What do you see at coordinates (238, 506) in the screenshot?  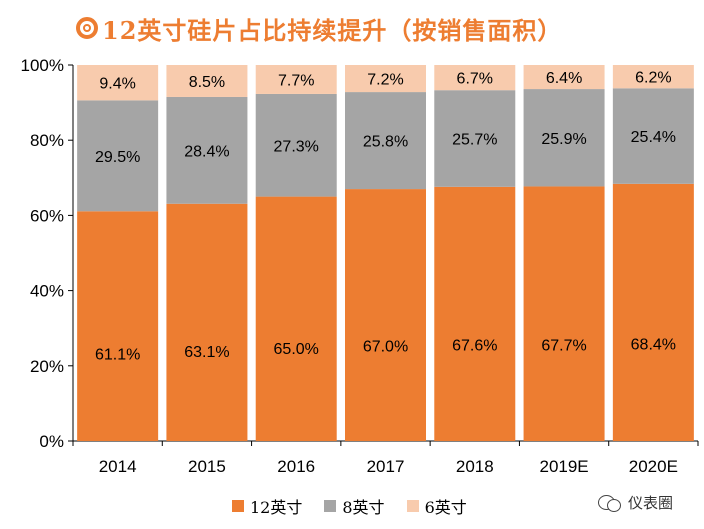 I see `legend-swatch-12in` at bounding box center [238, 506].